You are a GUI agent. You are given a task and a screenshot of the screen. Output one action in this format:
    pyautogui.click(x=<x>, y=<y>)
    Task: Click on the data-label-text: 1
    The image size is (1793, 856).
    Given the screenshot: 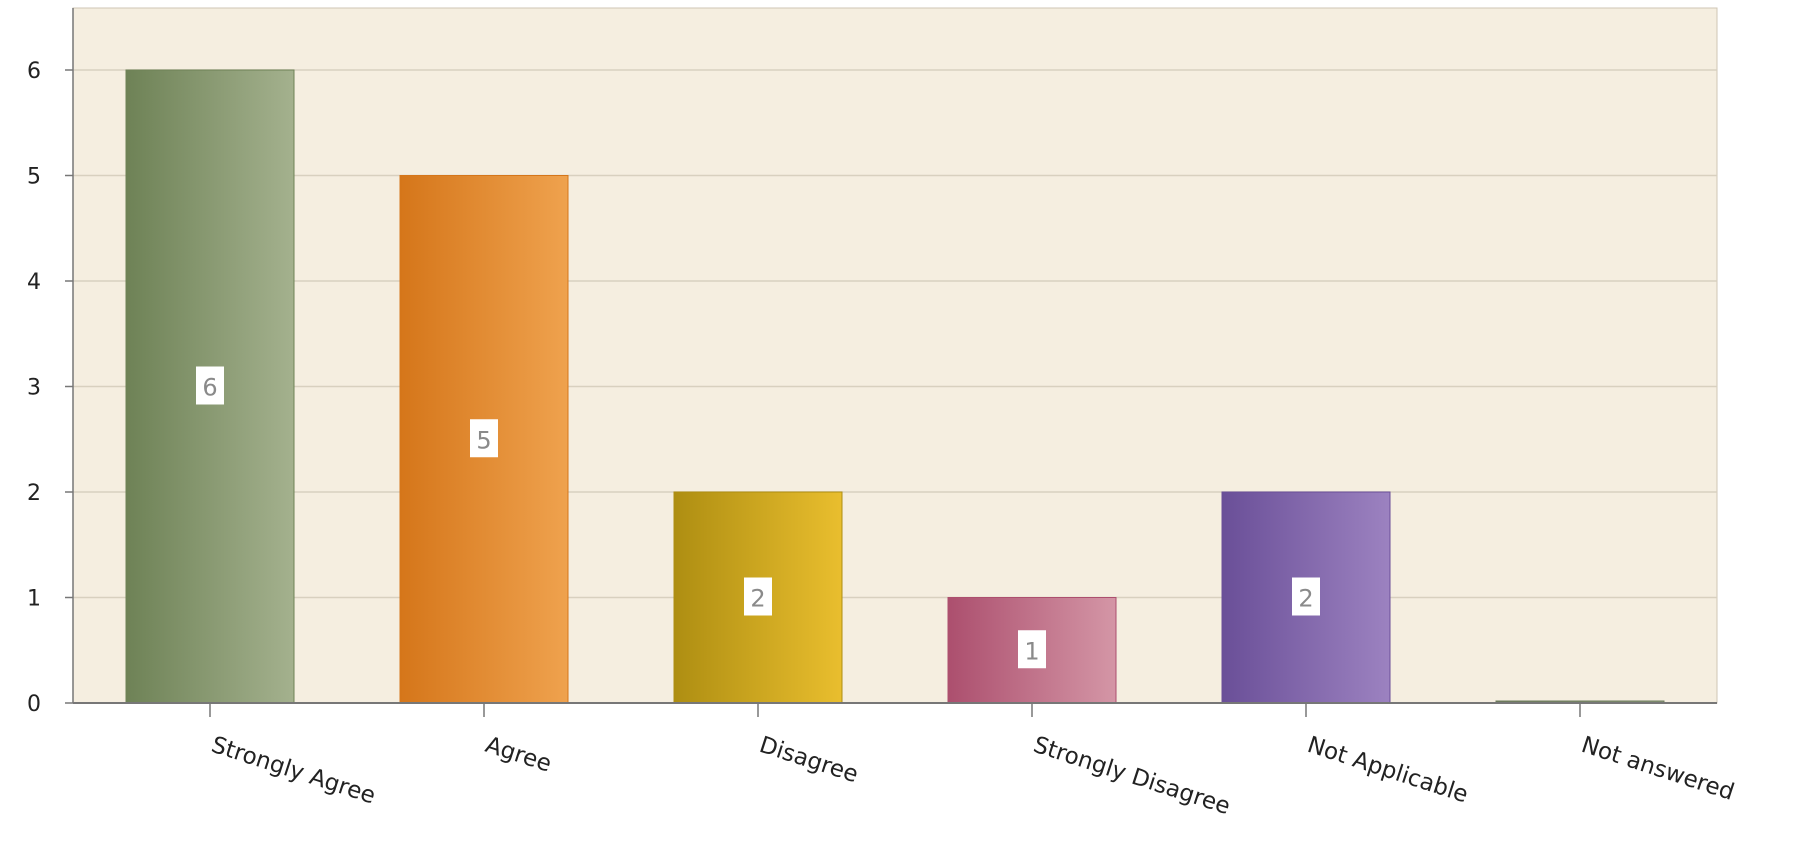 What is the action you would take?
    pyautogui.click(x=1031, y=651)
    